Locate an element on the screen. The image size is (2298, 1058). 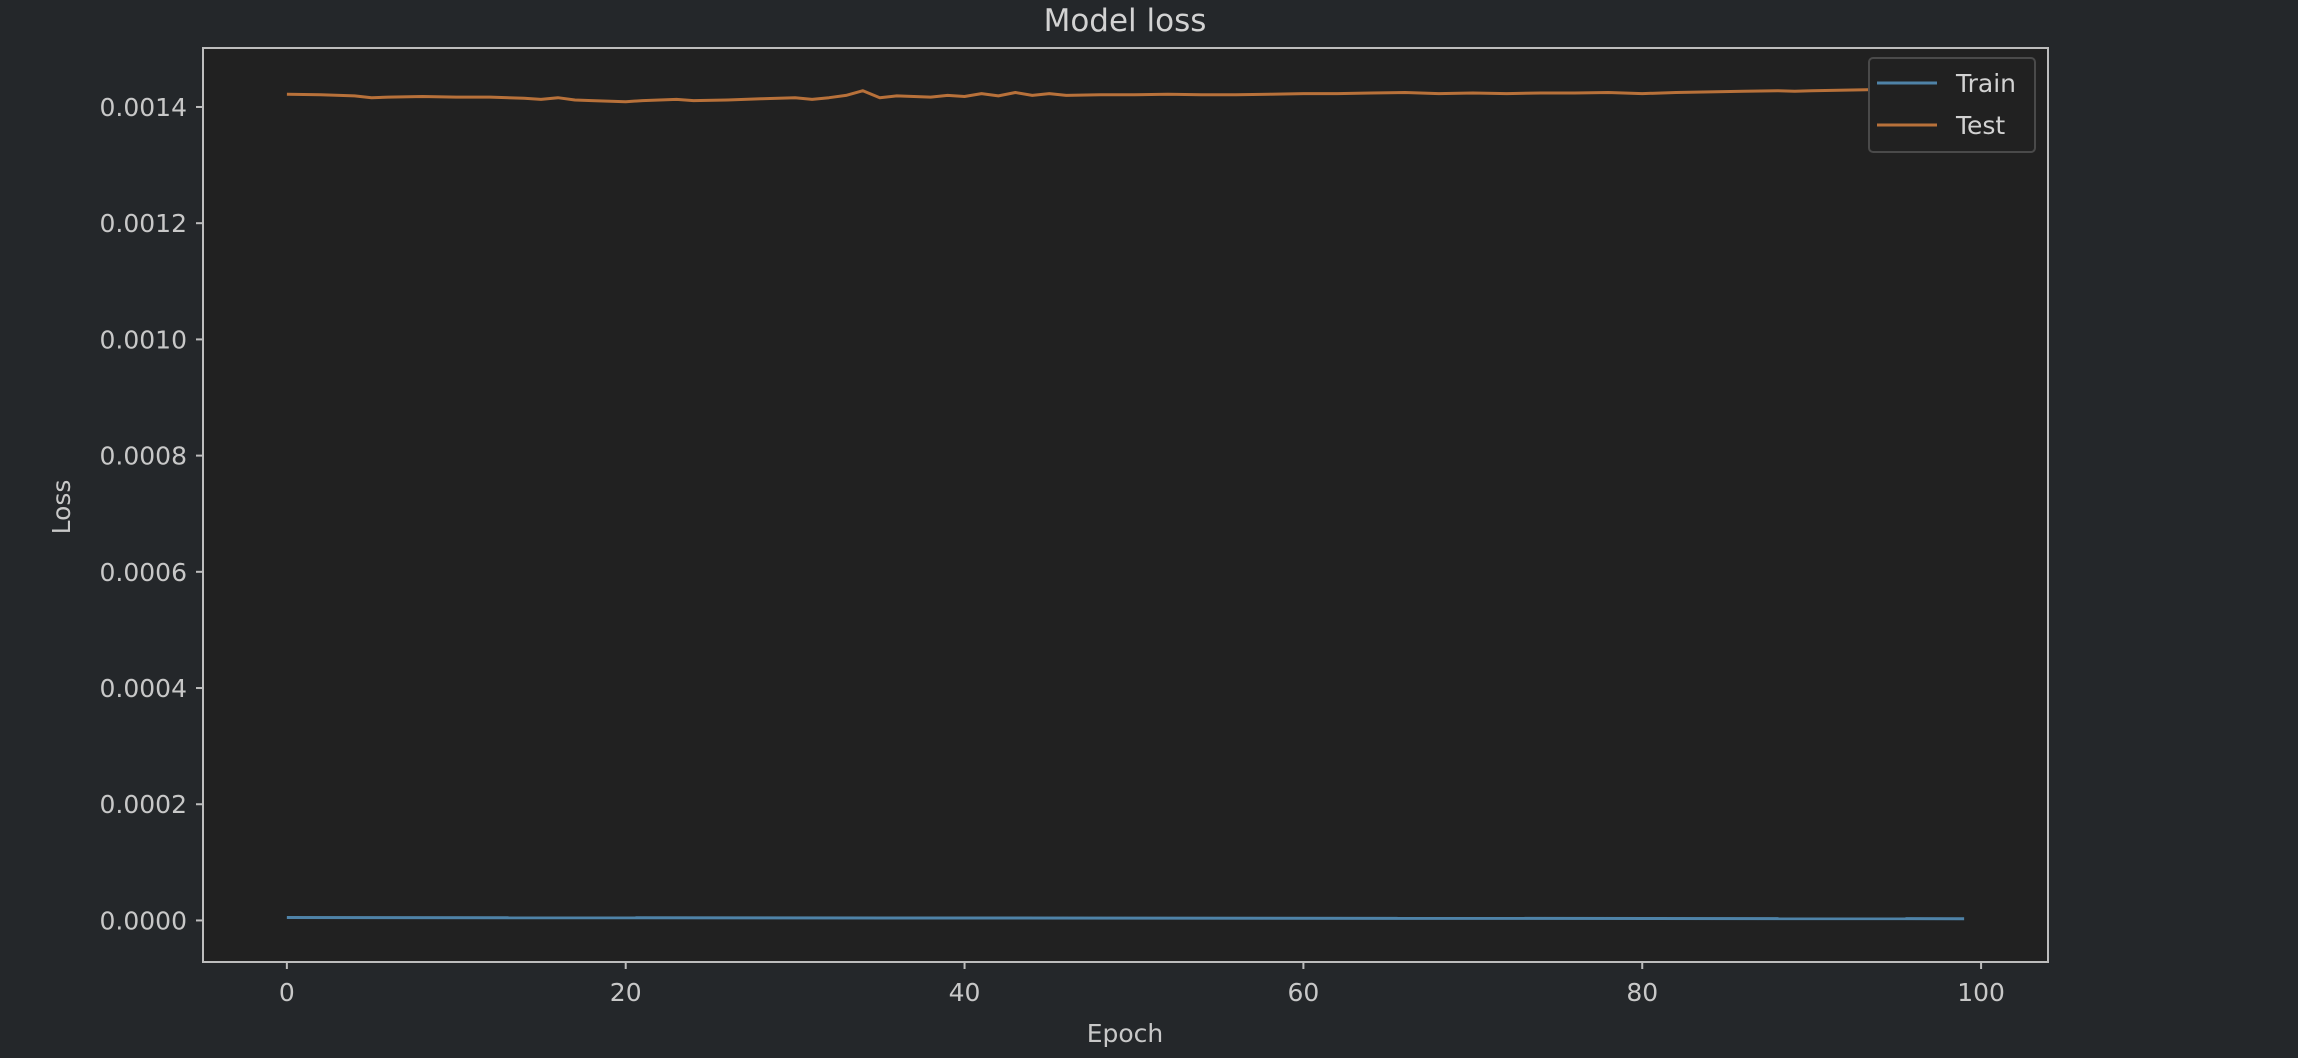
x-tick-label: 20 is located at coordinates (626, 992).